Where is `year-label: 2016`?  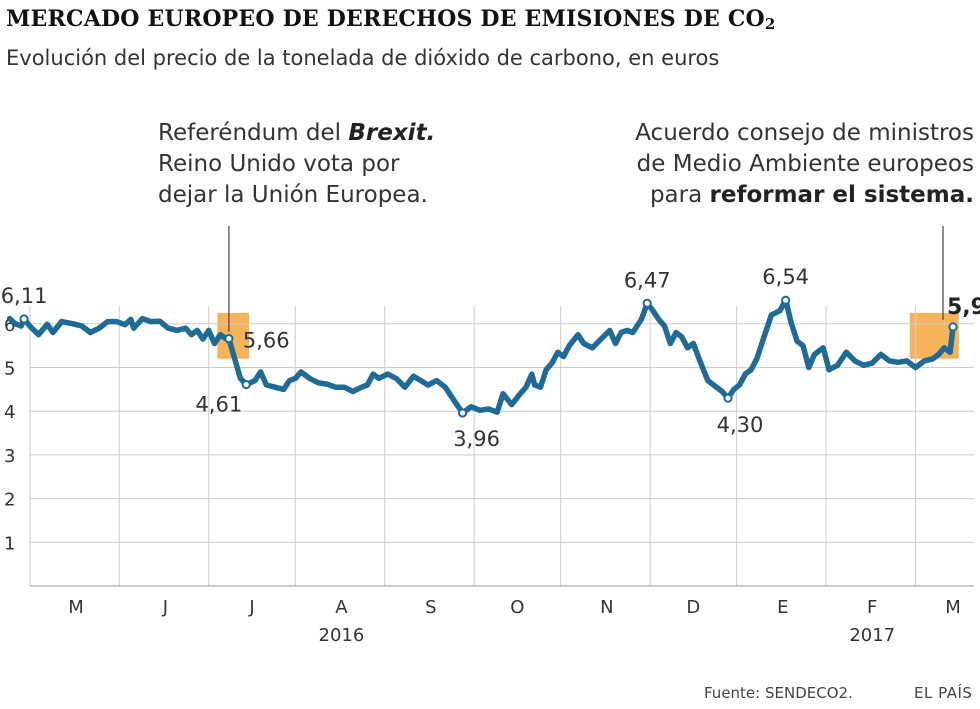 year-label: 2016 is located at coordinates (342, 635).